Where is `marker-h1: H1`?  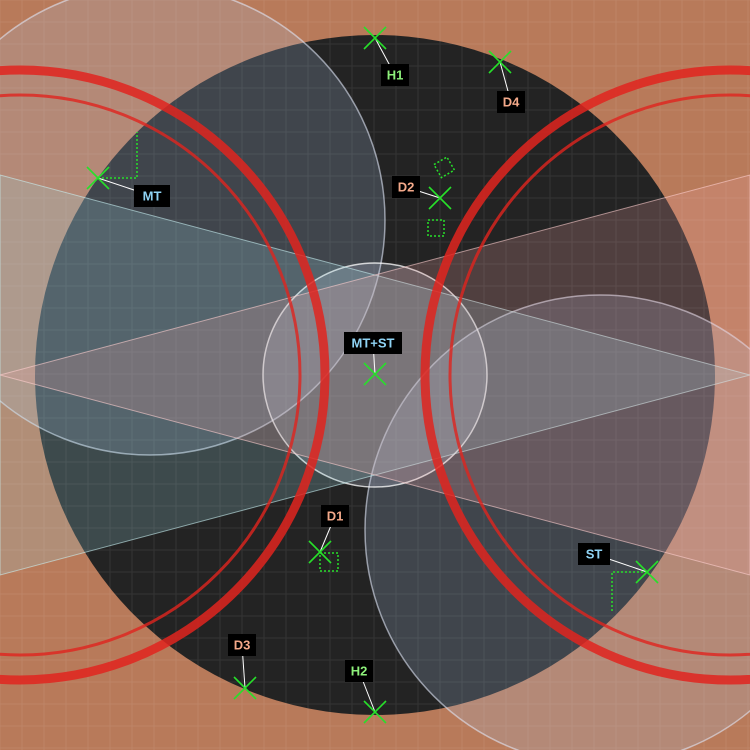
marker-h1: H1 is located at coordinates (386, 56).